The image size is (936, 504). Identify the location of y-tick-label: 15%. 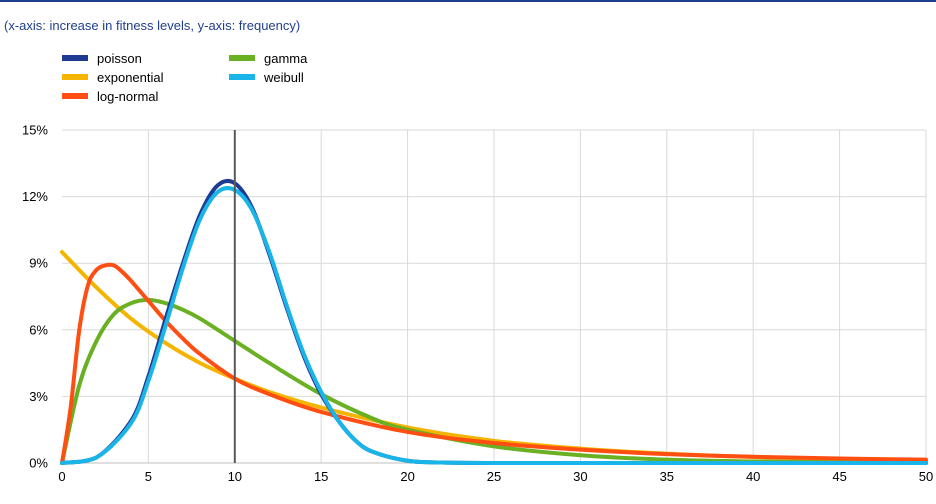
(35, 130).